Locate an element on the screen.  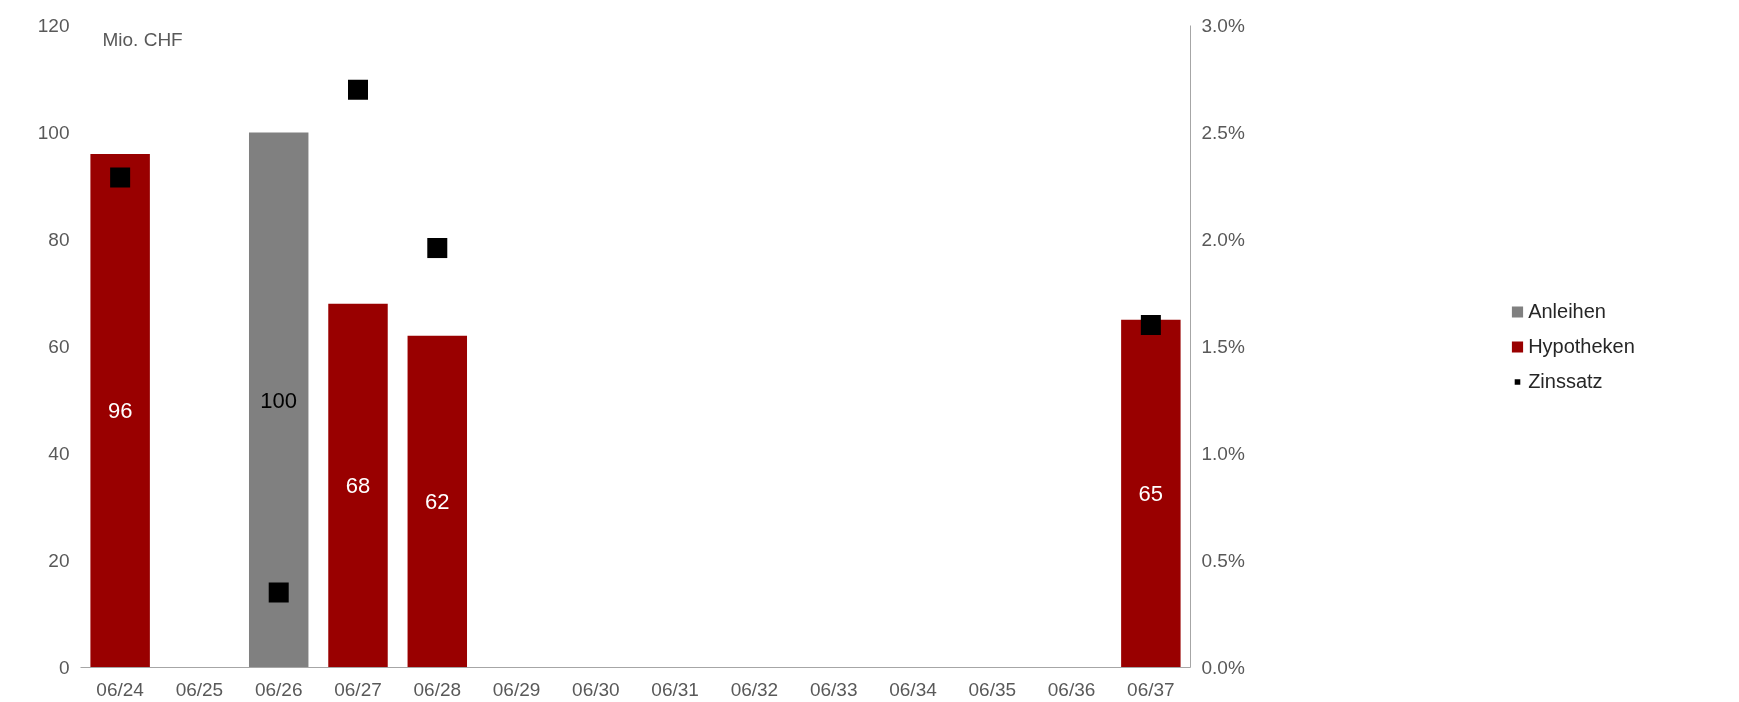
data-label: 68 is located at coordinates (358, 486).